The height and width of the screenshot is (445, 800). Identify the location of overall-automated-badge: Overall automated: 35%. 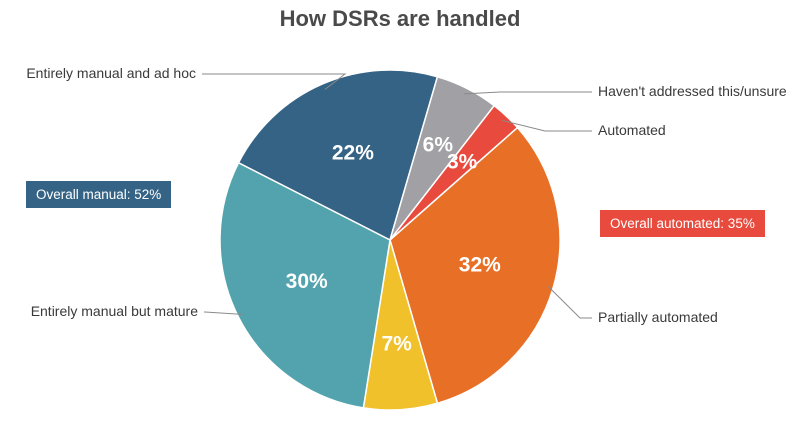
(682, 223).